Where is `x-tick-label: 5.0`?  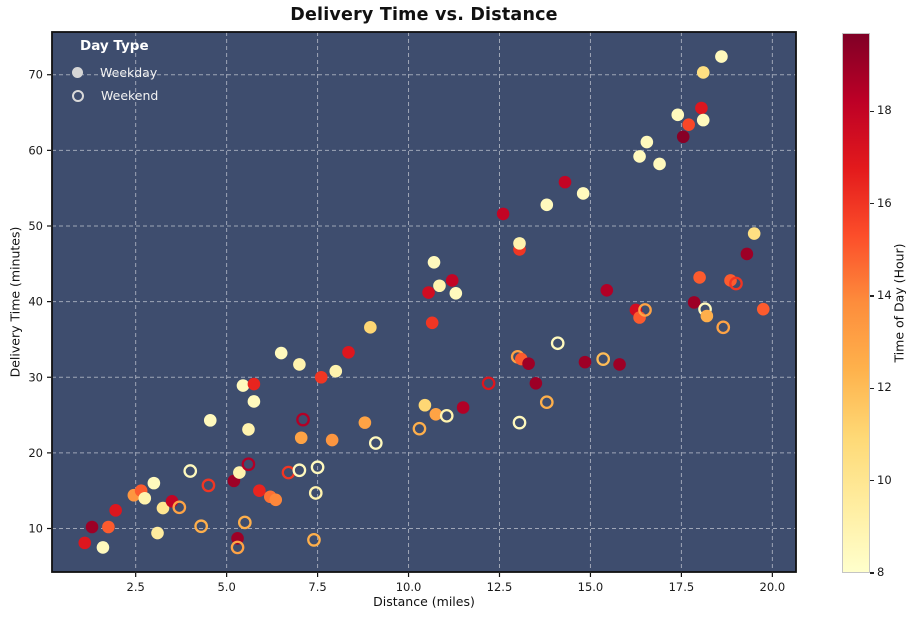
x-tick-label: 5.0 is located at coordinates (226, 587).